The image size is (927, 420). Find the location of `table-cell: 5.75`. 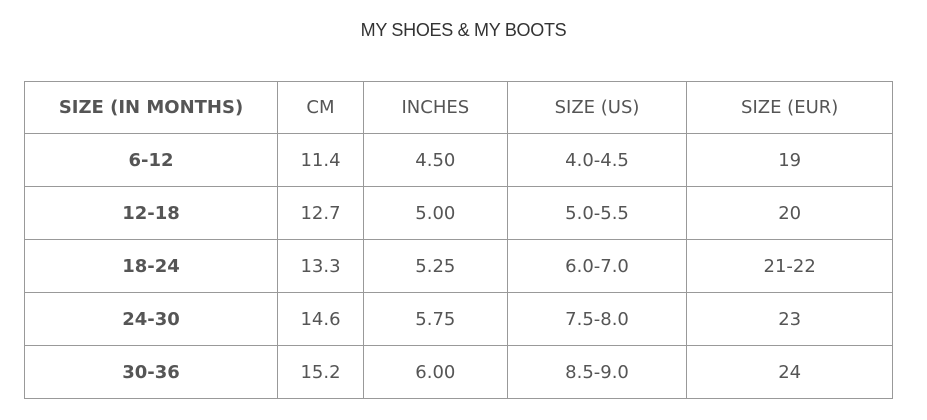

table-cell: 5.75 is located at coordinates (435, 319).